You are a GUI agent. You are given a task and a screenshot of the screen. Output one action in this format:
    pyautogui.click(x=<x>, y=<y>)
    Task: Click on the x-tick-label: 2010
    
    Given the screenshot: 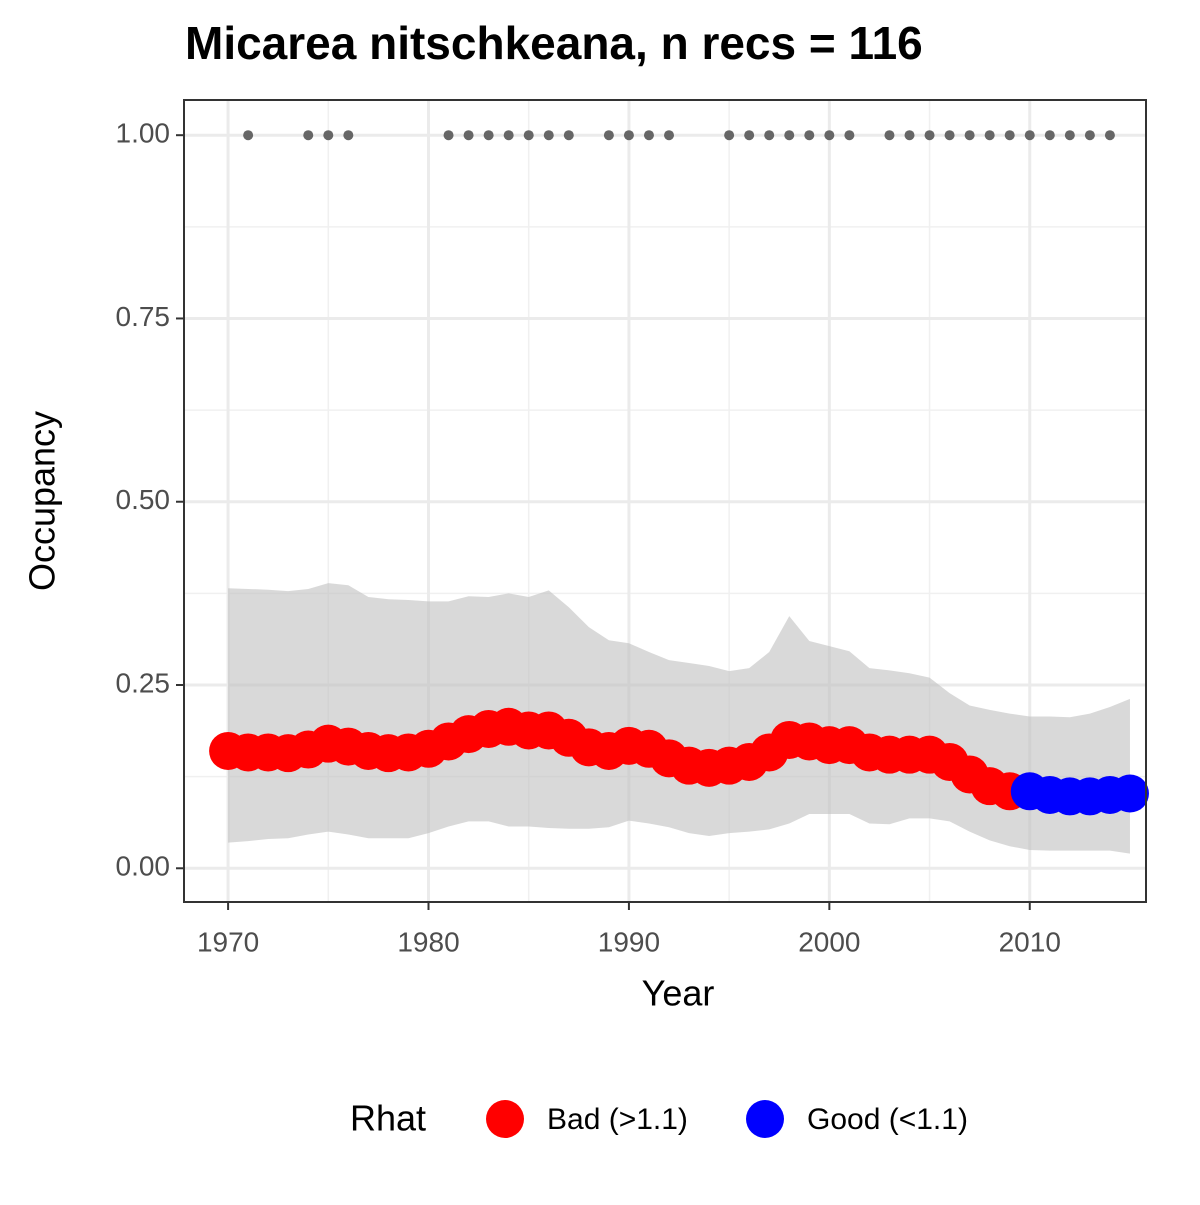 What is the action you would take?
    pyautogui.click(x=1030, y=941)
    